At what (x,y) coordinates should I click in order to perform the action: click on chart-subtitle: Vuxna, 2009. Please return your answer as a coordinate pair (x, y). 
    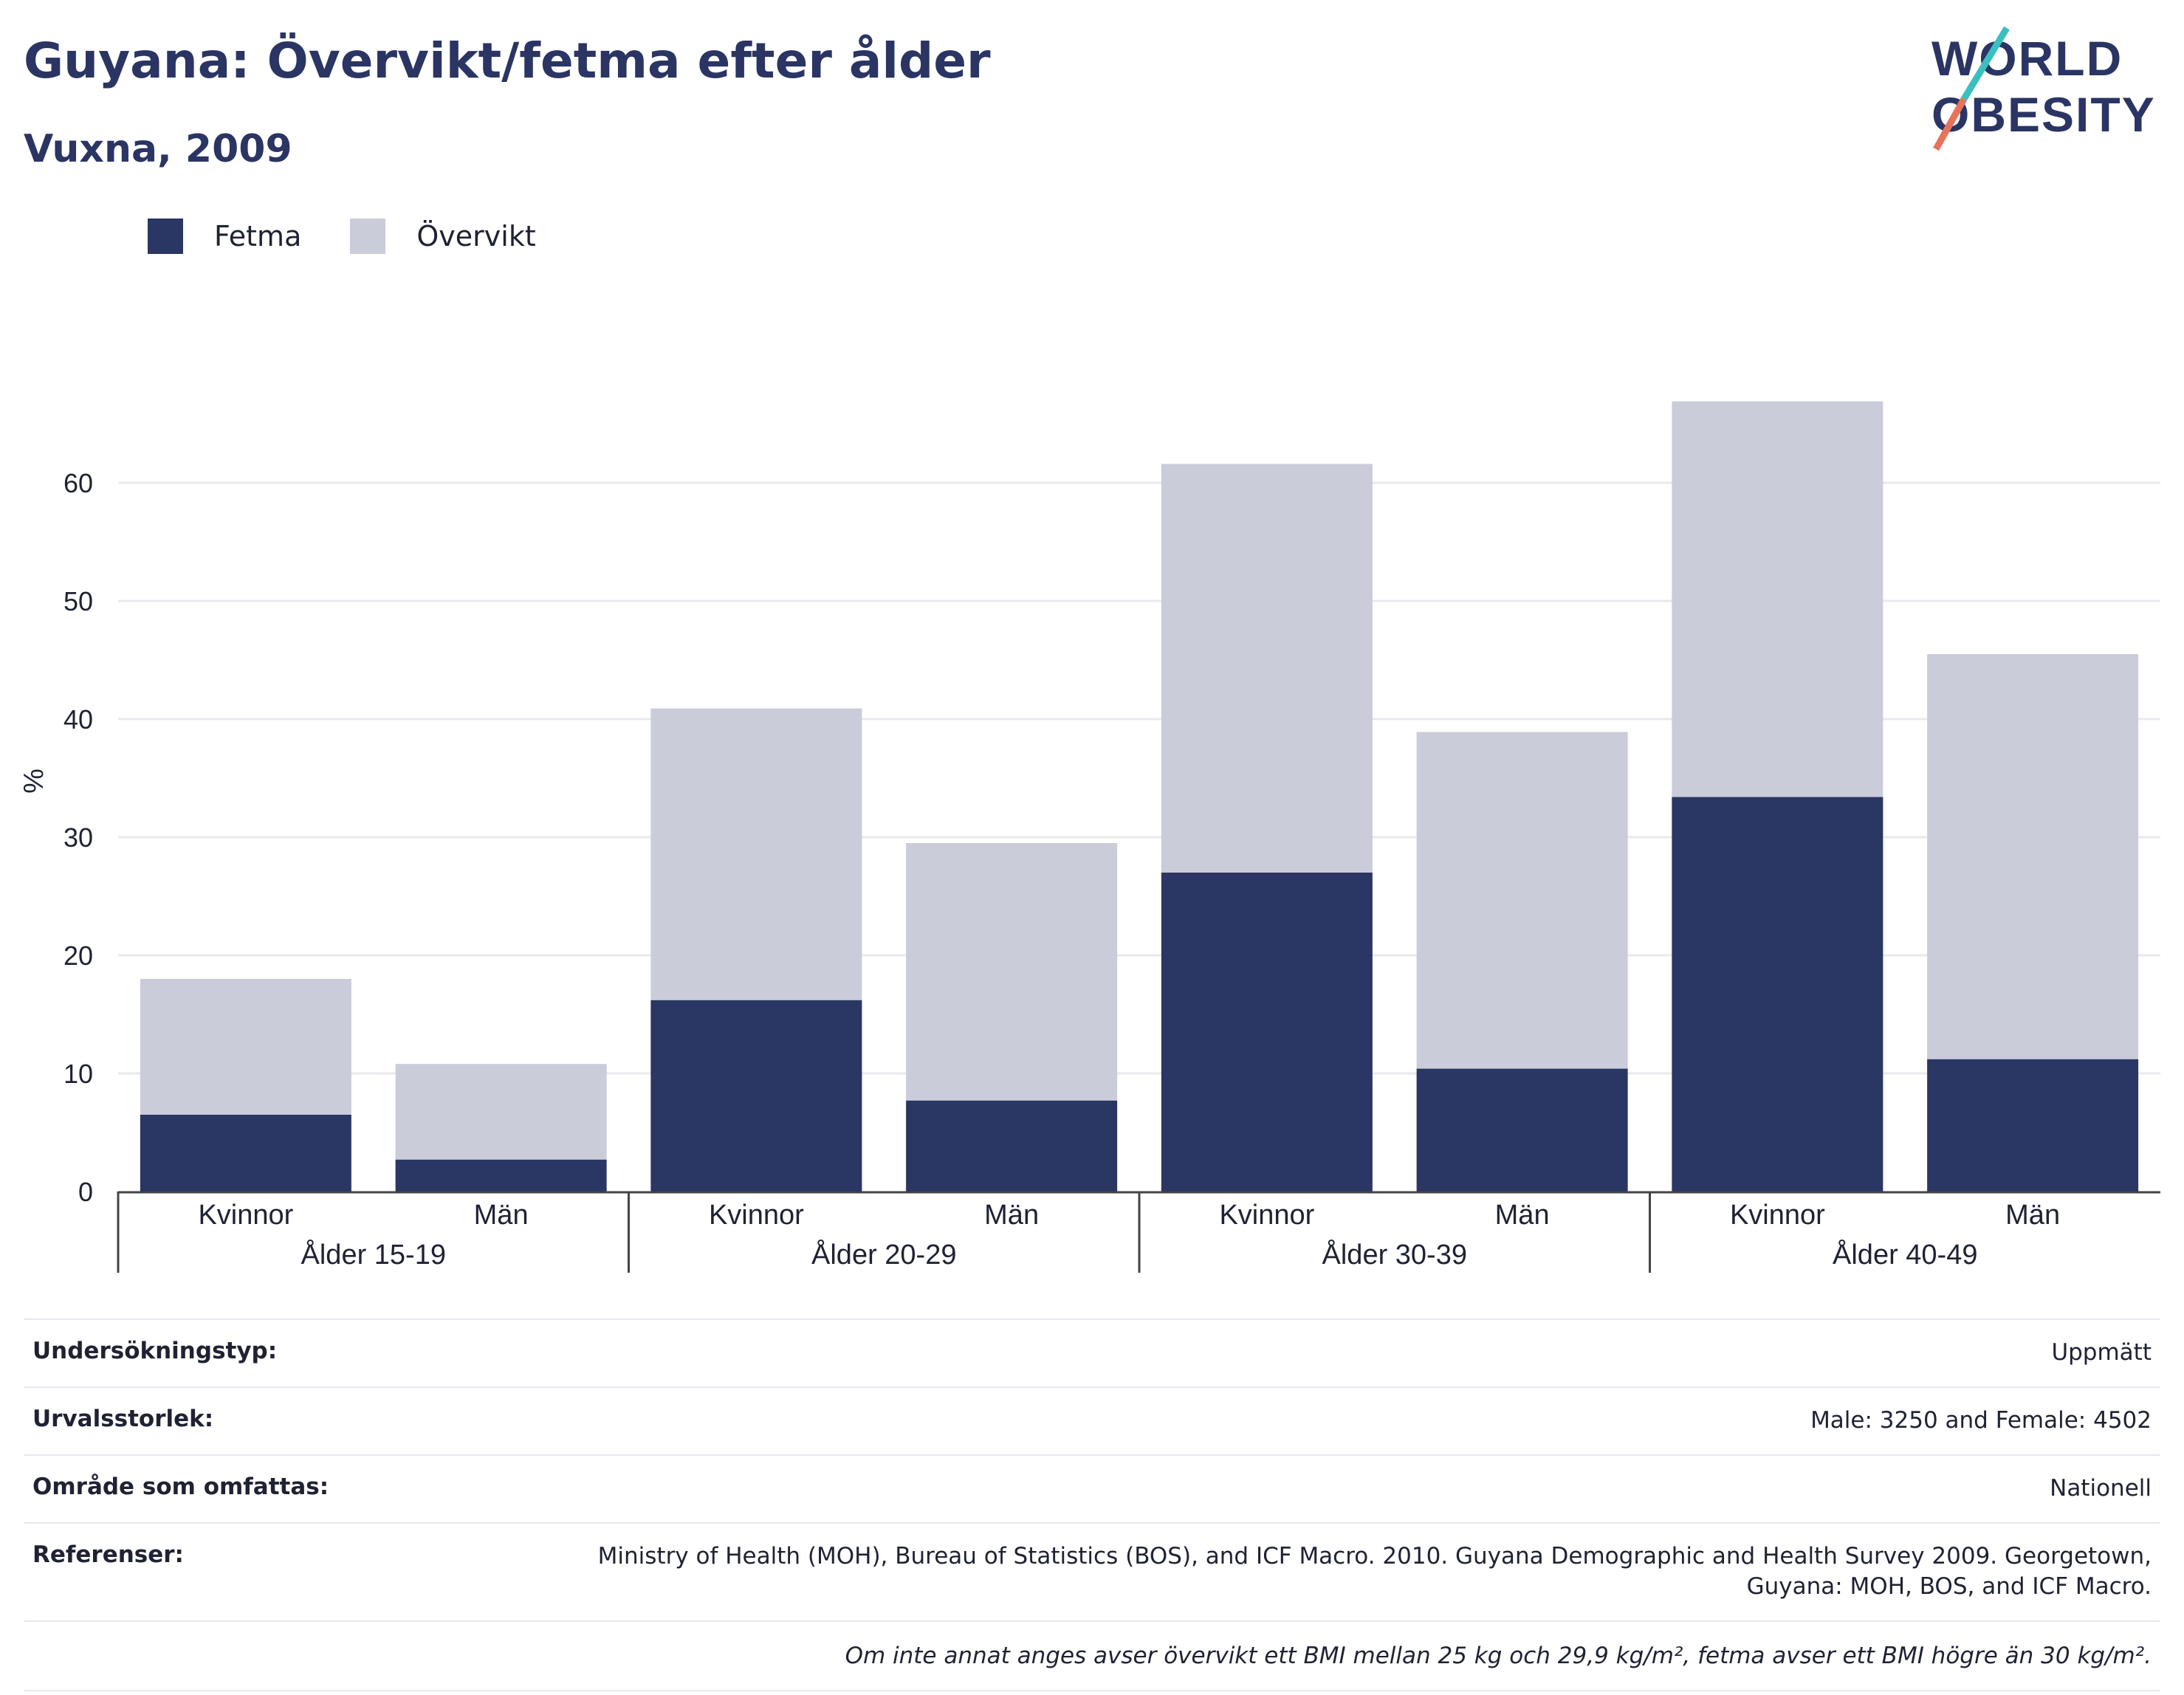
    Looking at the image, I should click on (158, 149).